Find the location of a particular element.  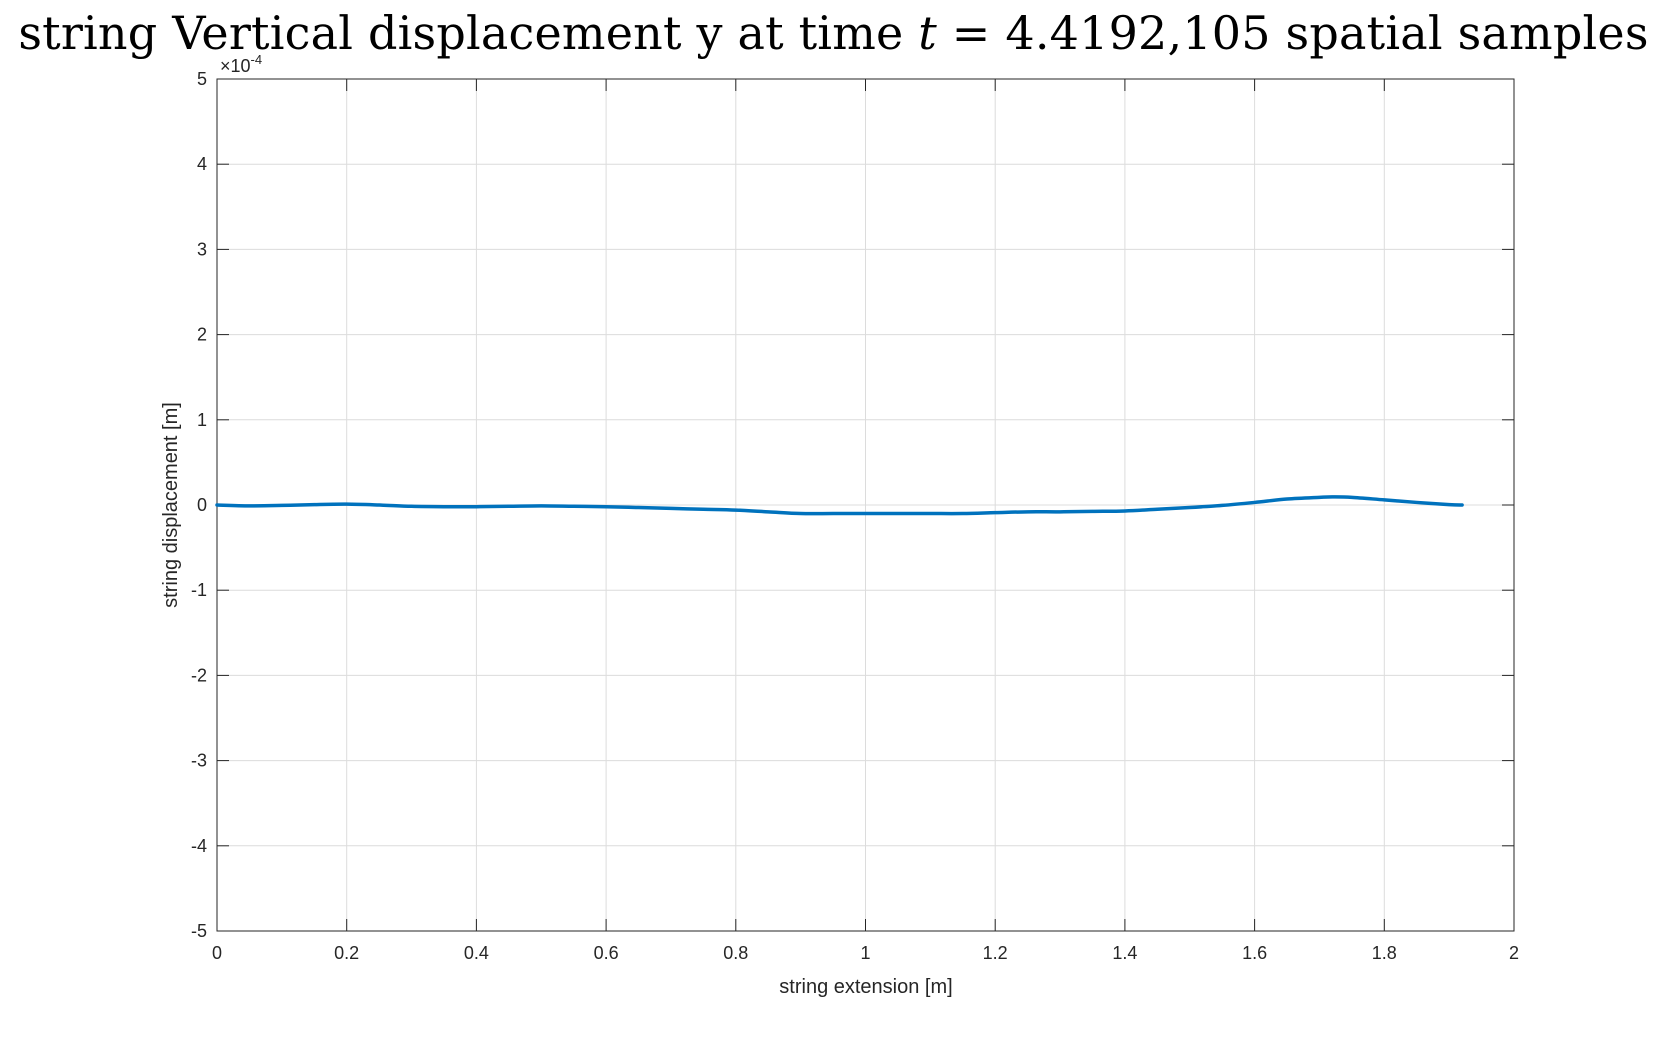

y-tick-labels: -5 -4 -3 -2 -1 0 1 2 3 4 5 is located at coordinates (199, 505).